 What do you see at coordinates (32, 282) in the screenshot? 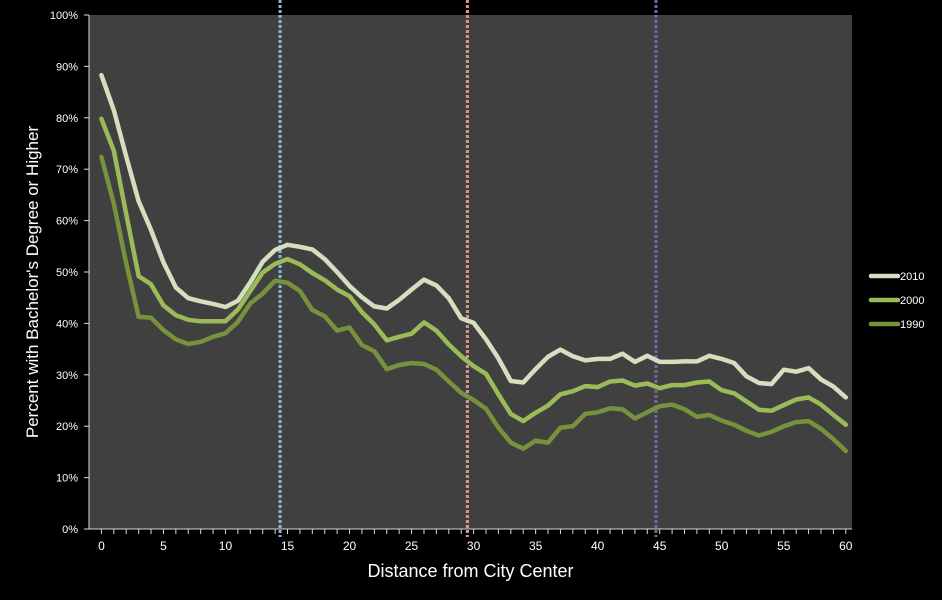
I see `y-axis-title: Percent with Bachelor's Degree or Higher` at bounding box center [32, 282].